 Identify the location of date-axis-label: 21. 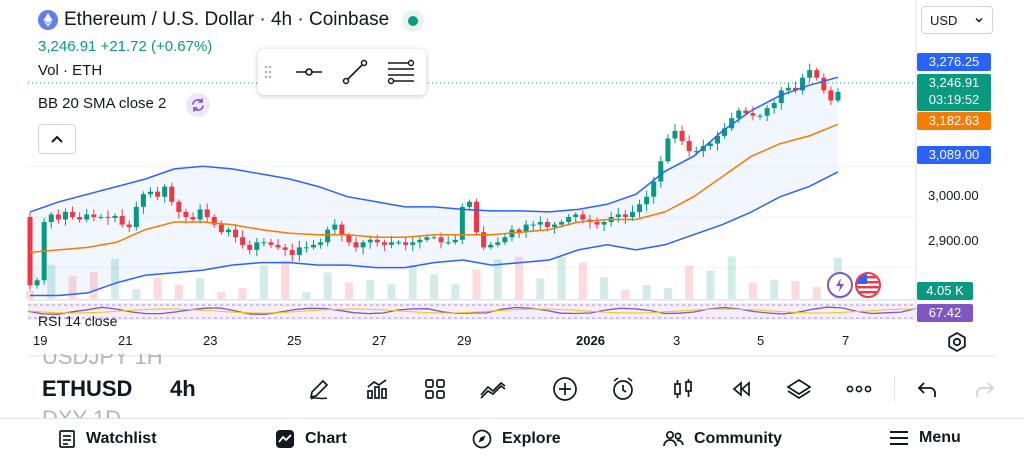
(125, 340).